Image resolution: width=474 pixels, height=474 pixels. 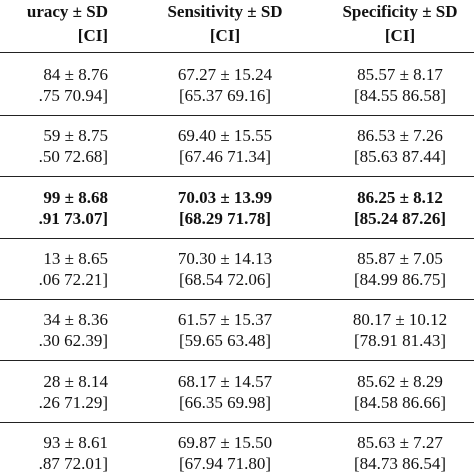 I want to click on cell-ci: .30 62.39], so click(x=73, y=341).